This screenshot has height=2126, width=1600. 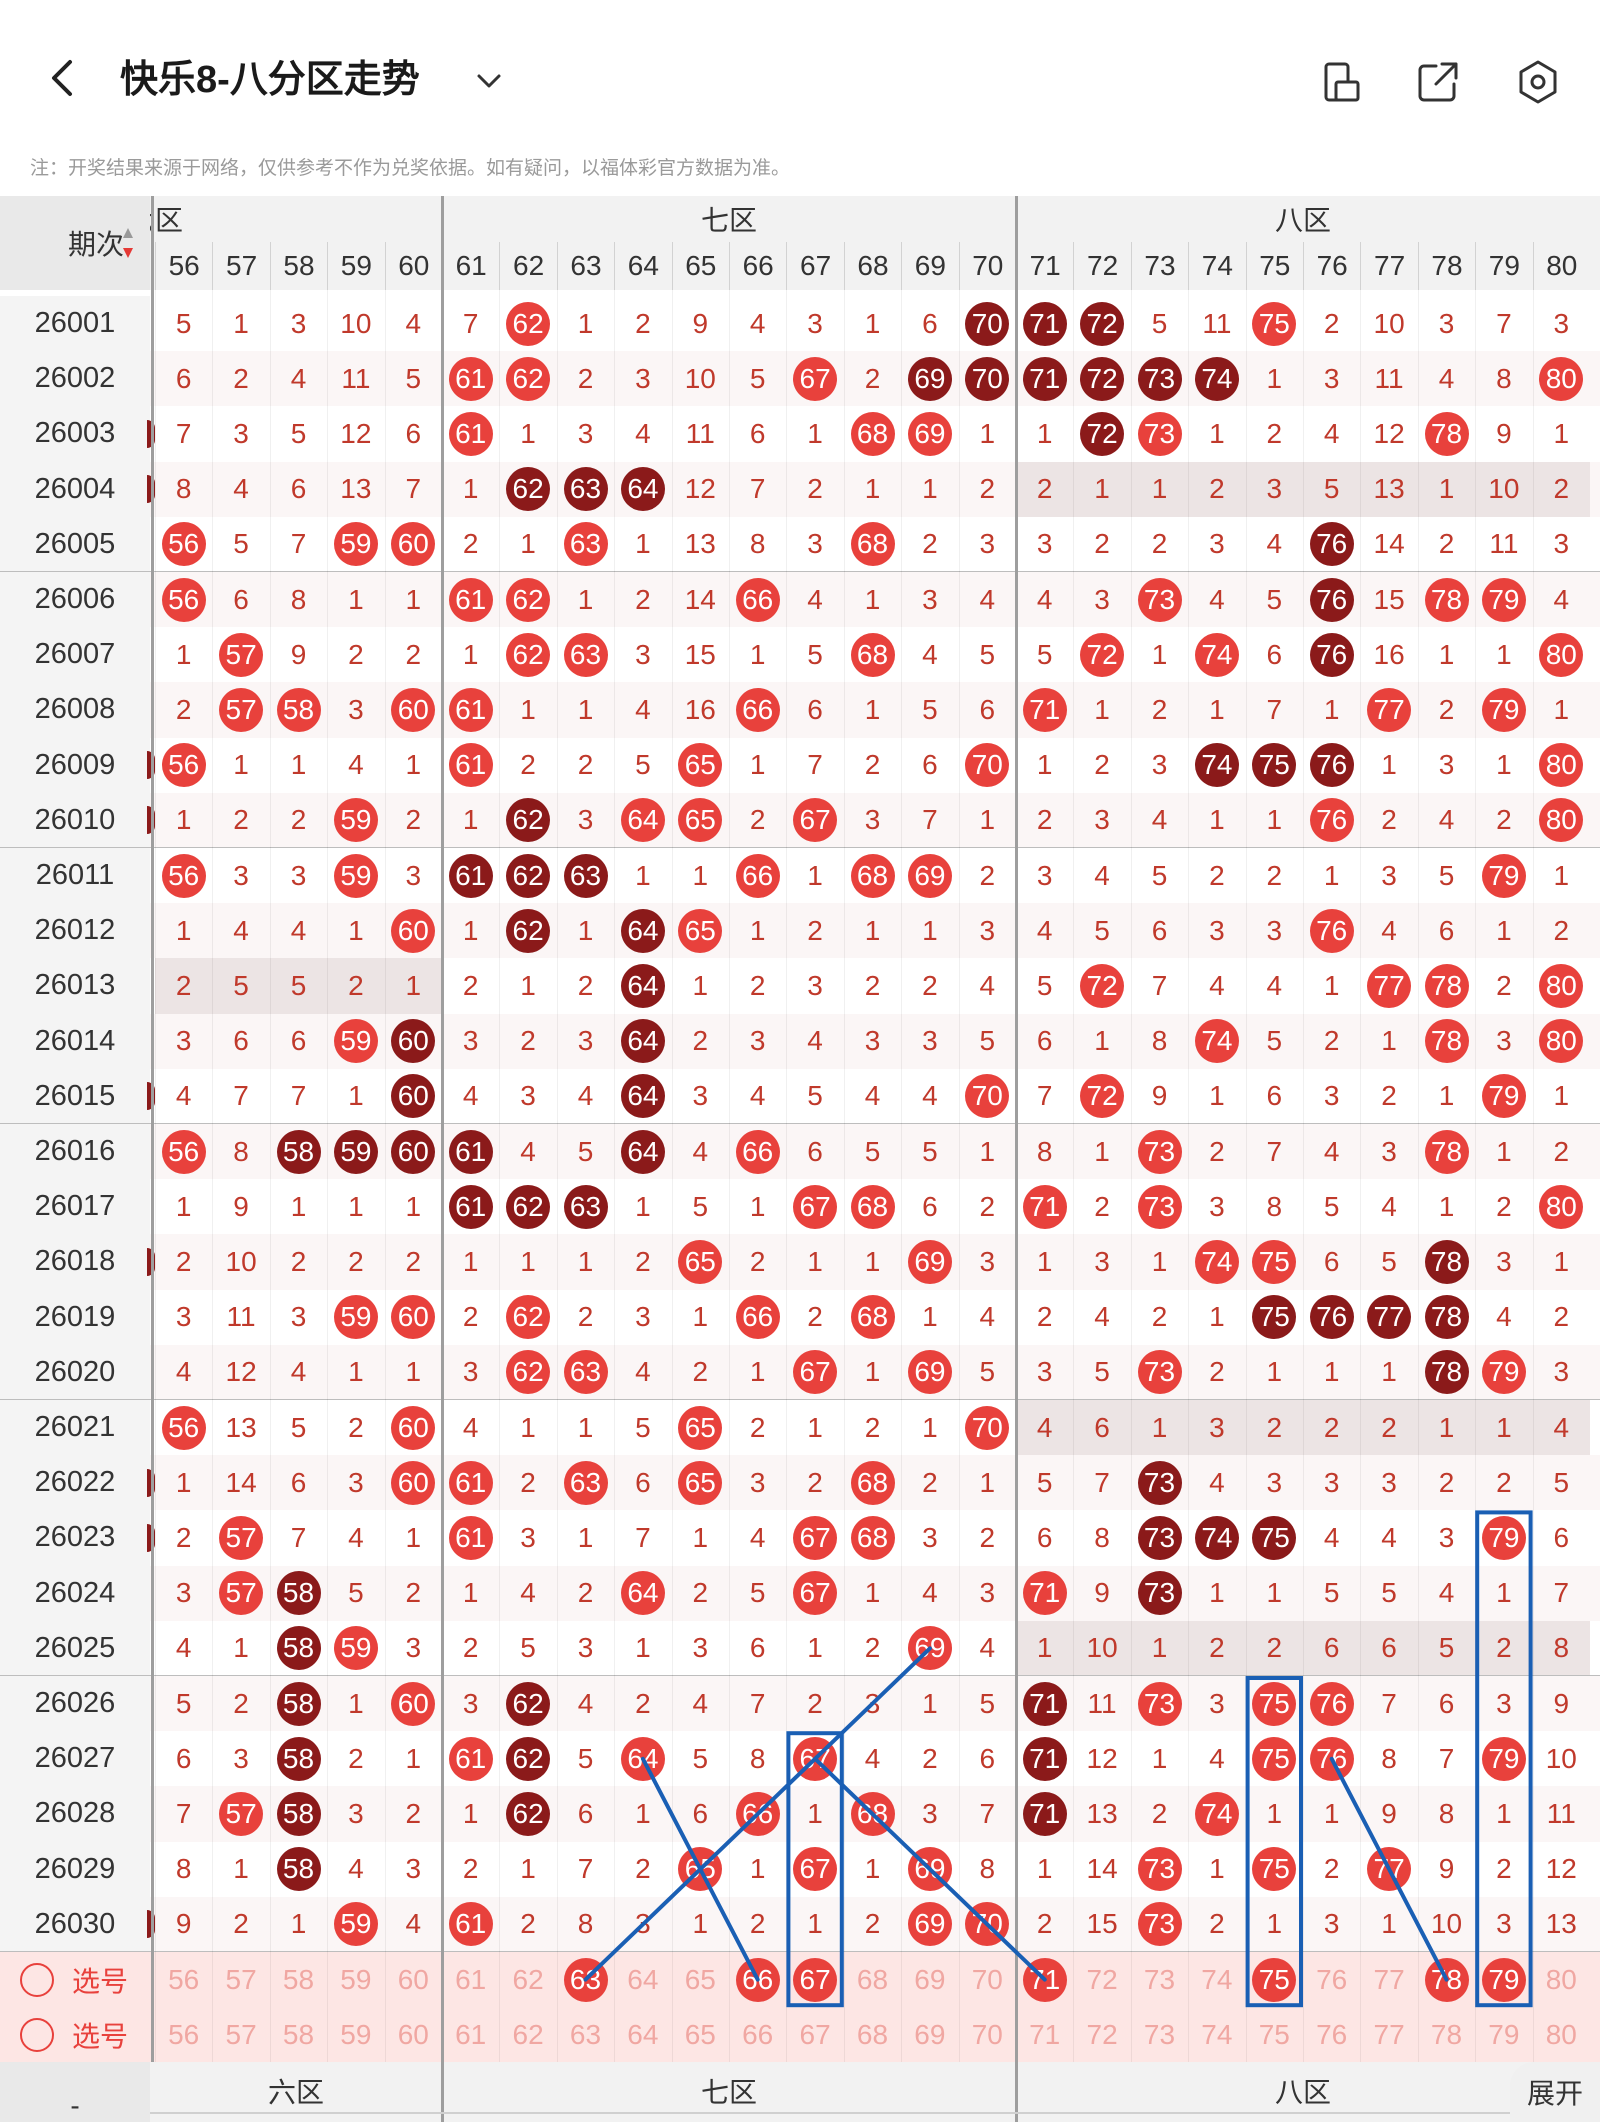 What do you see at coordinates (643, 2034) in the screenshot?
I see `select-number: 64` at bounding box center [643, 2034].